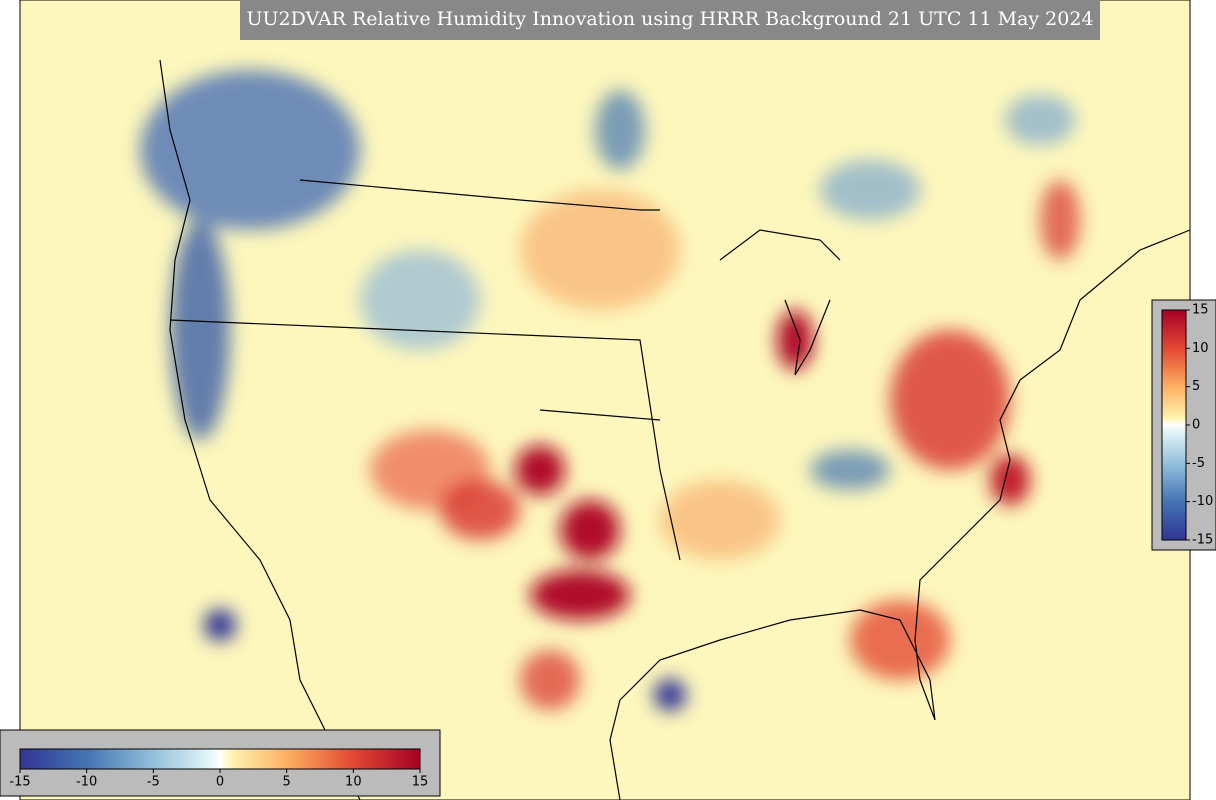 This screenshot has height=800, width=1216. I want to click on colorbar-h, so click(220, 759).